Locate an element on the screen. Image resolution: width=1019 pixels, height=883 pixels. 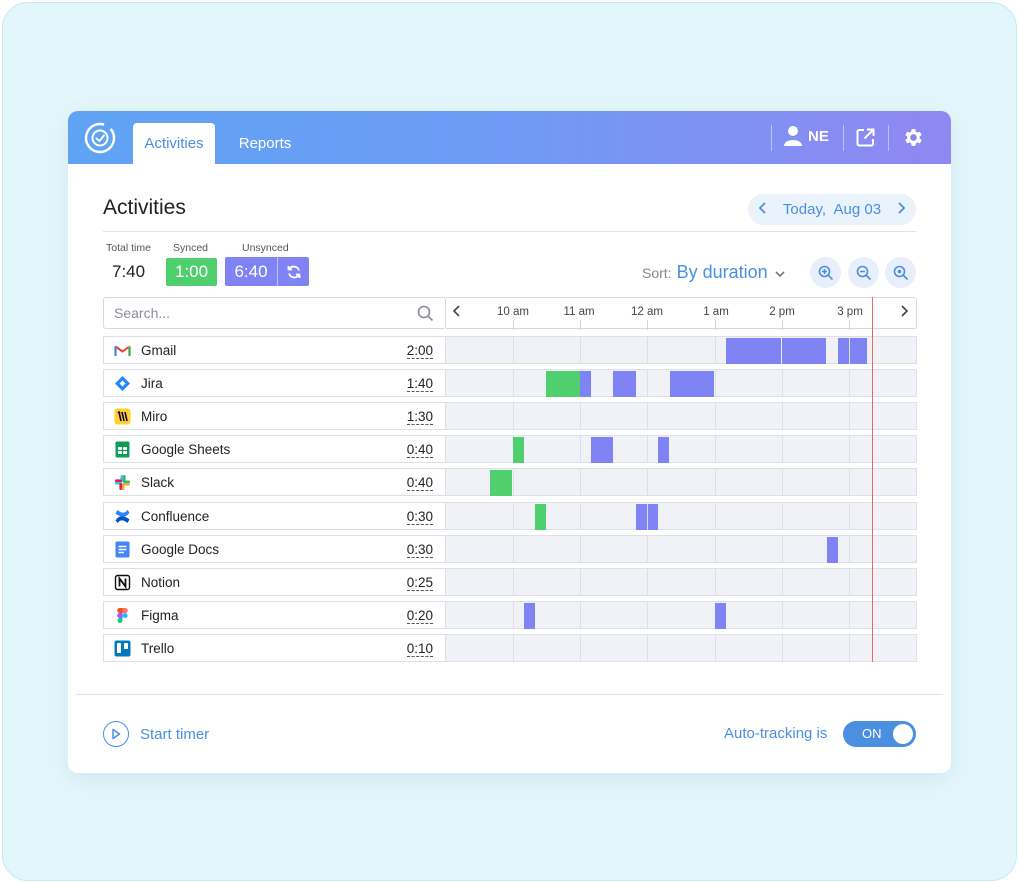
chevron-right-icon is located at coordinates (902, 208).